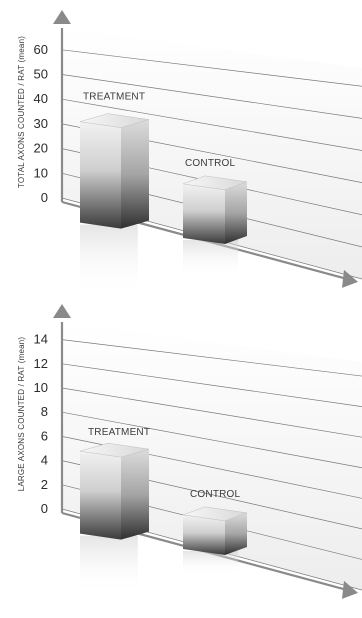  What do you see at coordinates (41, 148) in the screenshot?
I see `y-tick-label: 20` at bounding box center [41, 148].